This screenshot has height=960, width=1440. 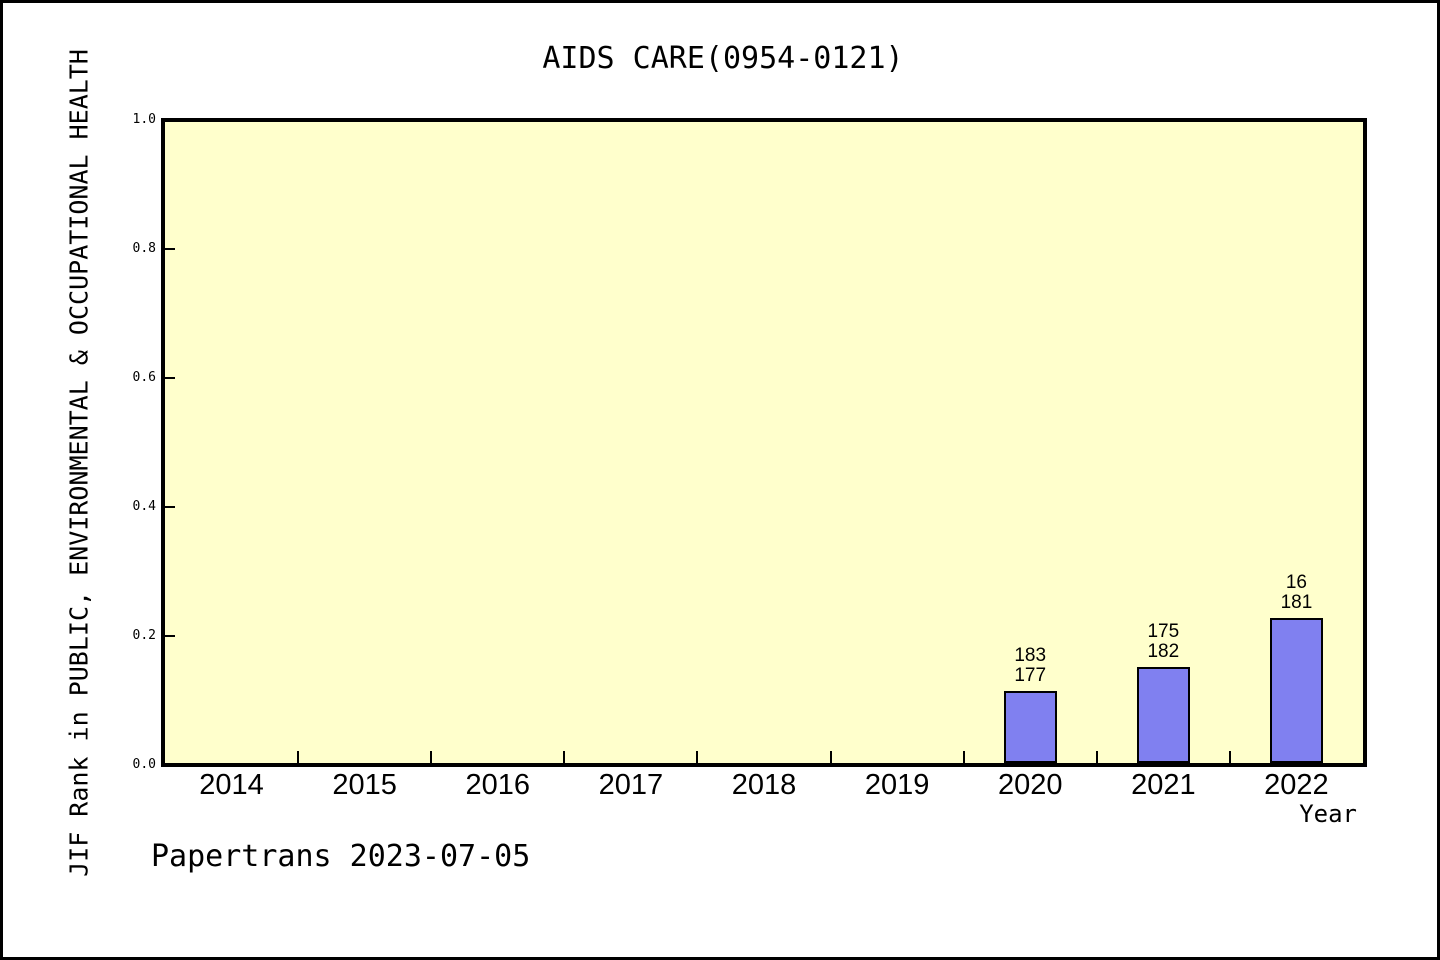 What do you see at coordinates (631, 785) in the screenshot?
I see `x-tick-label-2017: 2017` at bounding box center [631, 785].